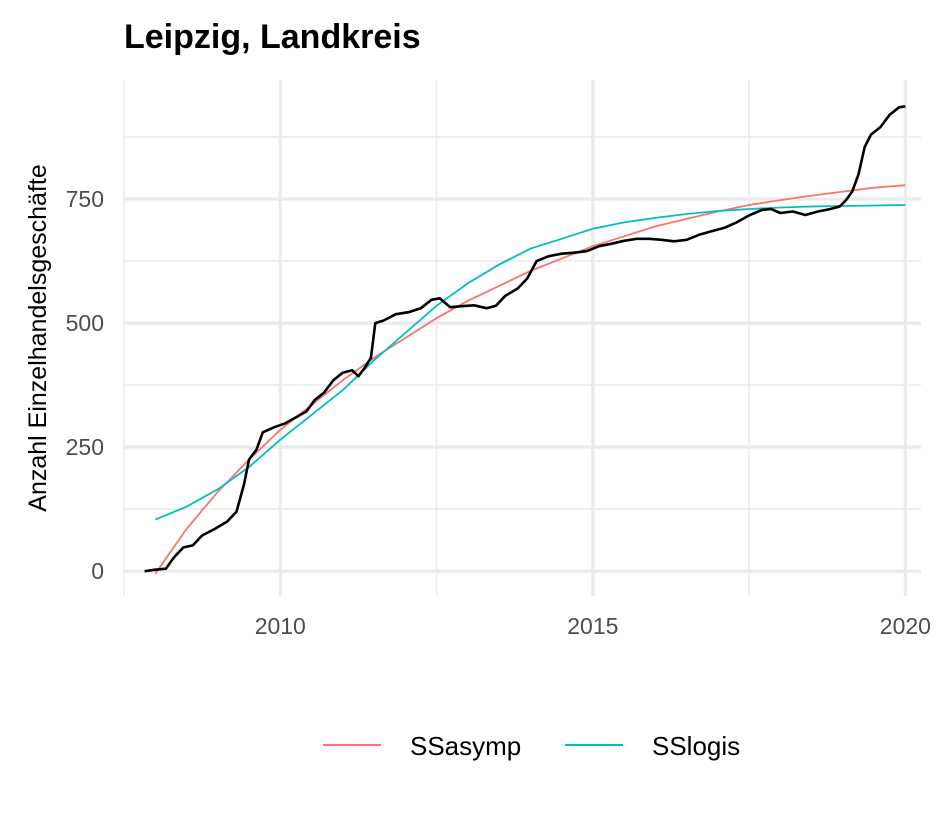  I want to click on chart-title: Leipzig, Landkreis, so click(272, 37).